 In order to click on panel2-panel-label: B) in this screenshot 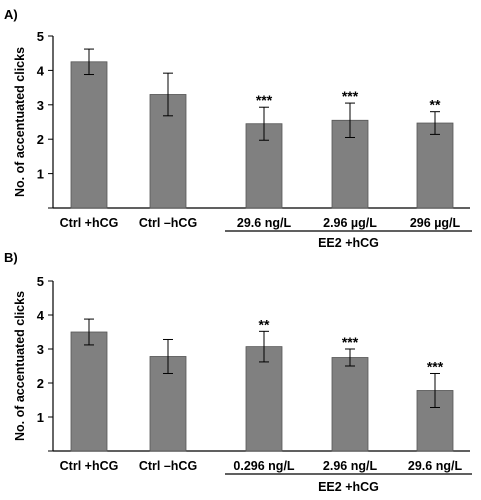, I will do `click(11, 257)`.